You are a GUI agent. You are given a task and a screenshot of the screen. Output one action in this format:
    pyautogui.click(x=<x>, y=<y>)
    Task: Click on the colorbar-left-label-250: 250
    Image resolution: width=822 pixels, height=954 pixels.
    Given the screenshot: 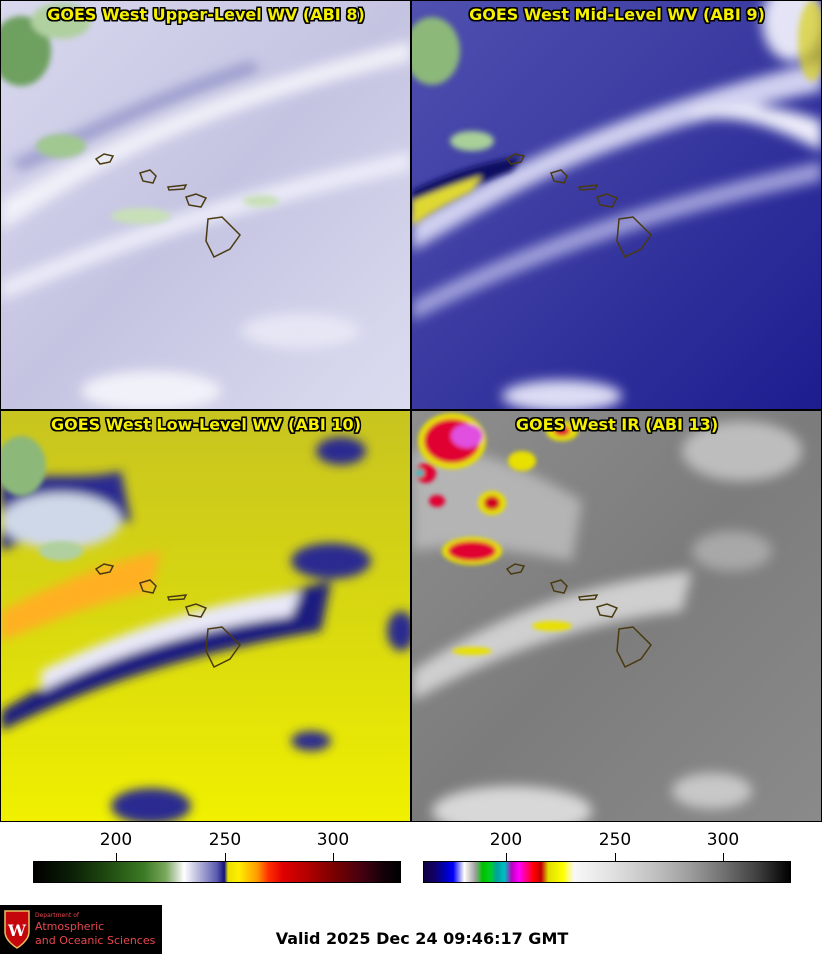 What is the action you would take?
    pyautogui.click(x=225, y=840)
    